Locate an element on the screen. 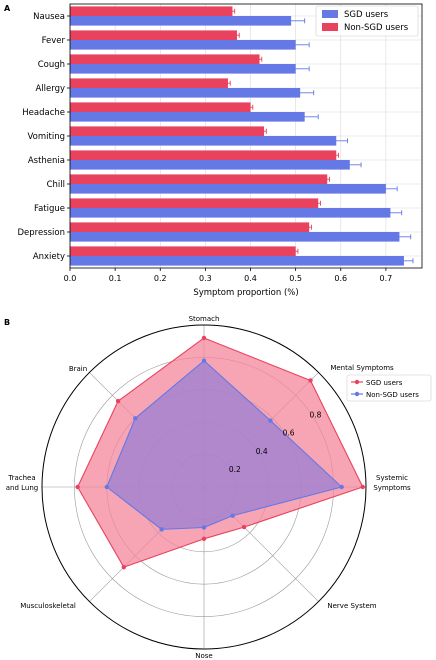  radar-point-sgd-users-brain is located at coordinates (118, 401).